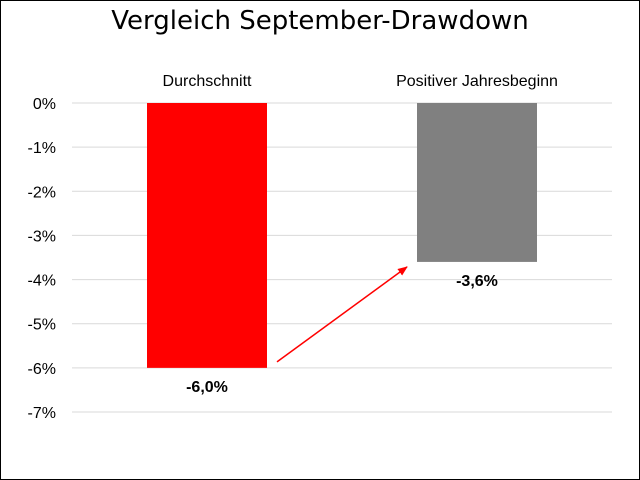 This screenshot has height=480, width=640. What do you see at coordinates (42, 413) in the screenshot?
I see `y-tick-label: -7%` at bounding box center [42, 413].